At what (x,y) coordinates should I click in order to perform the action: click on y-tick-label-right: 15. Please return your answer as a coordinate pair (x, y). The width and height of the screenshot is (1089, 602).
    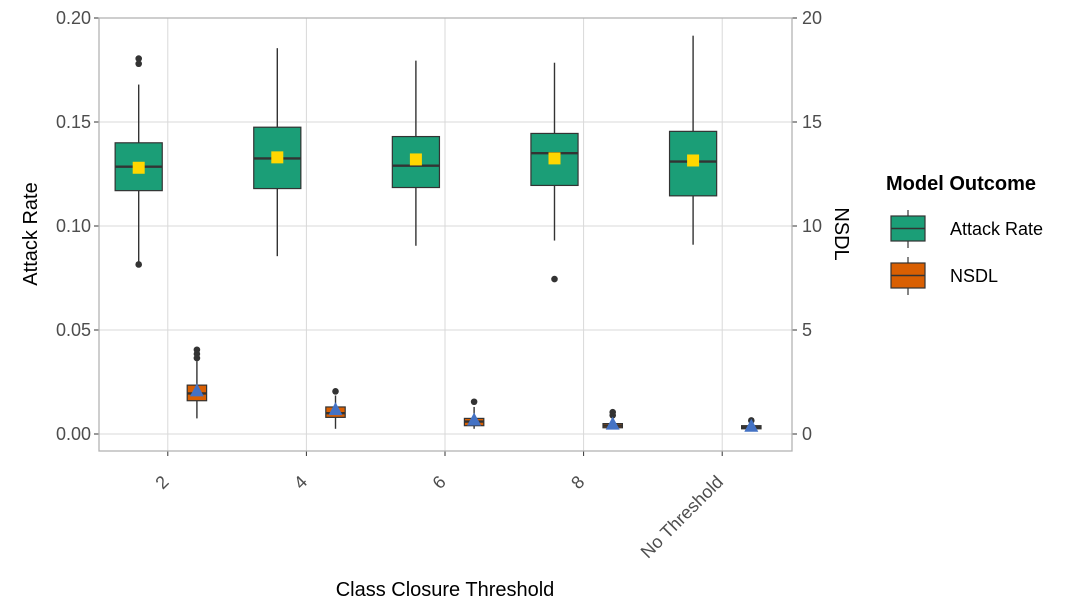
    Looking at the image, I should click on (812, 122).